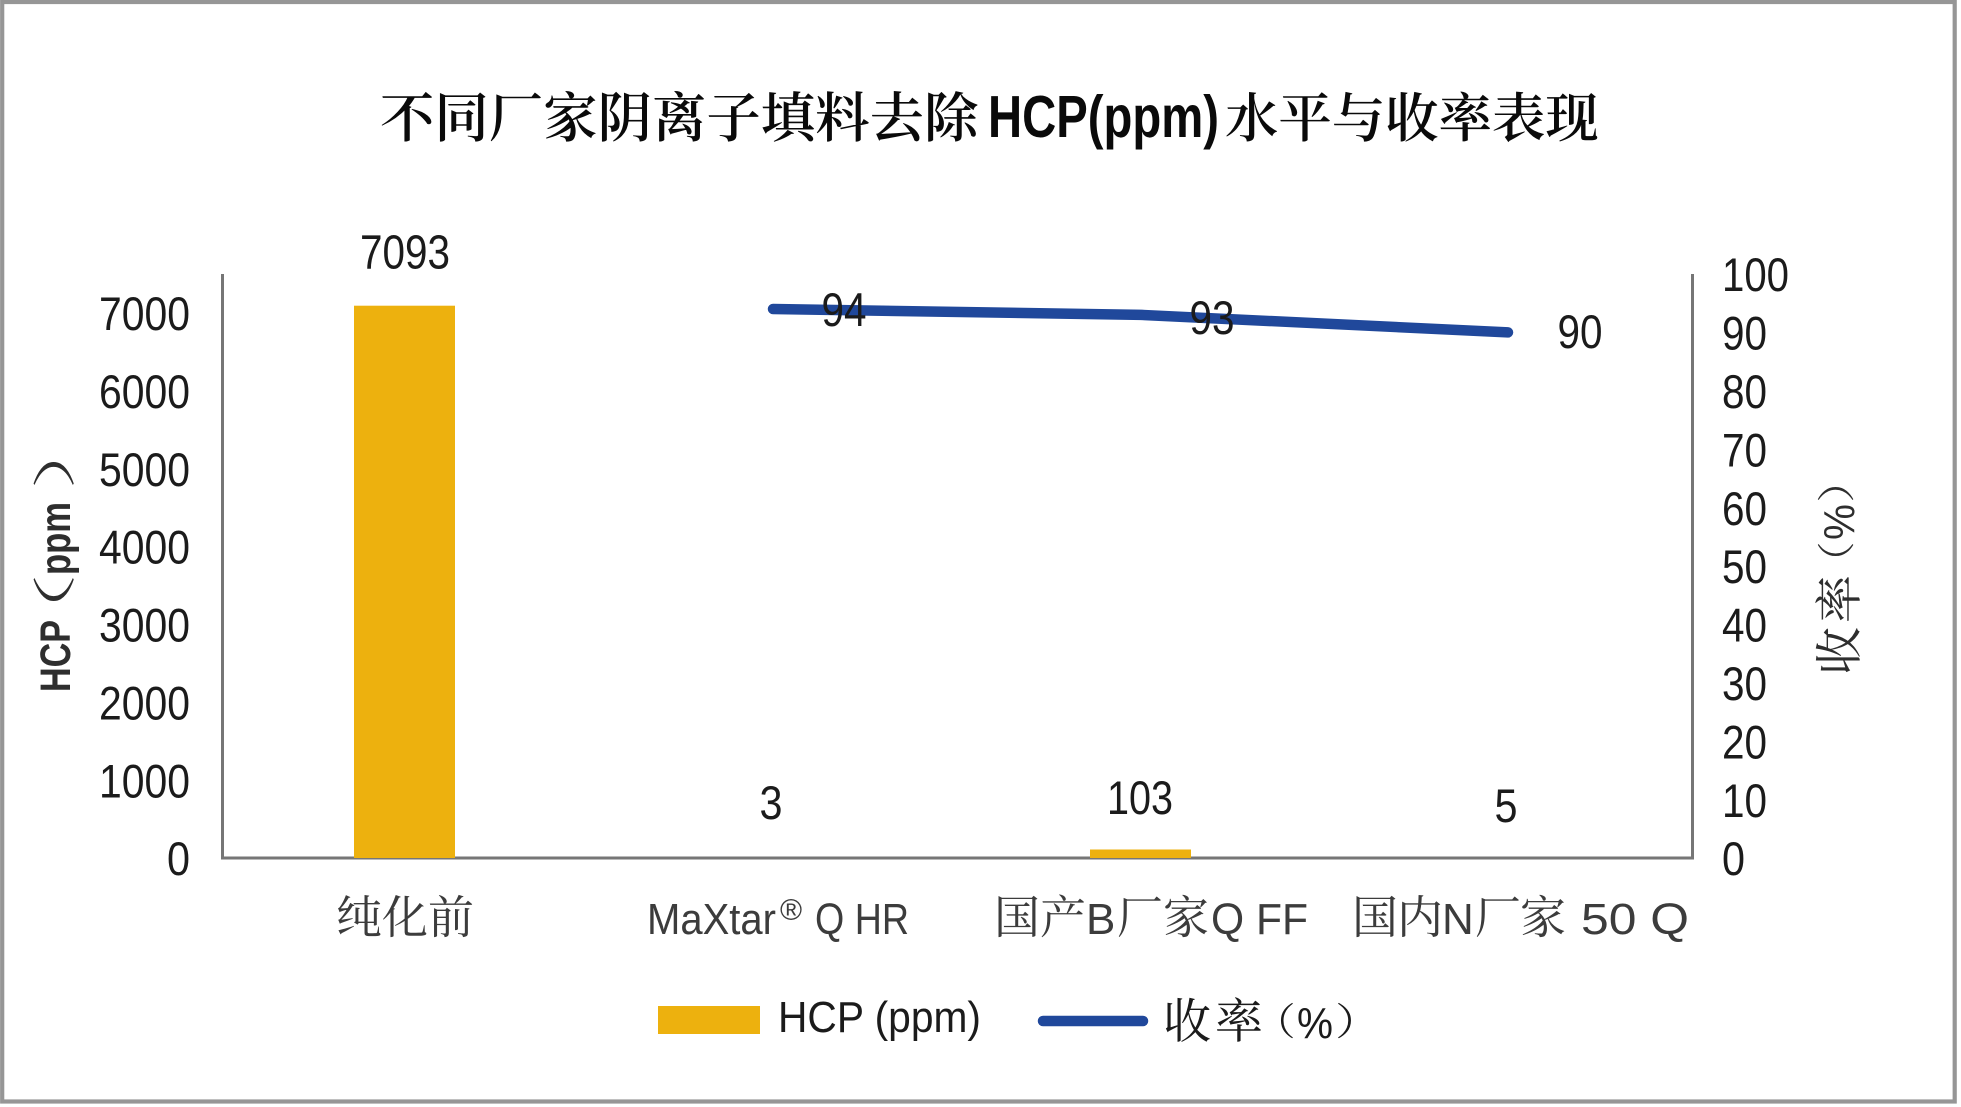  What do you see at coordinates (1458, 919) in the screenshot?
I see `svg-text: N` at bounding box center [1458, 919].